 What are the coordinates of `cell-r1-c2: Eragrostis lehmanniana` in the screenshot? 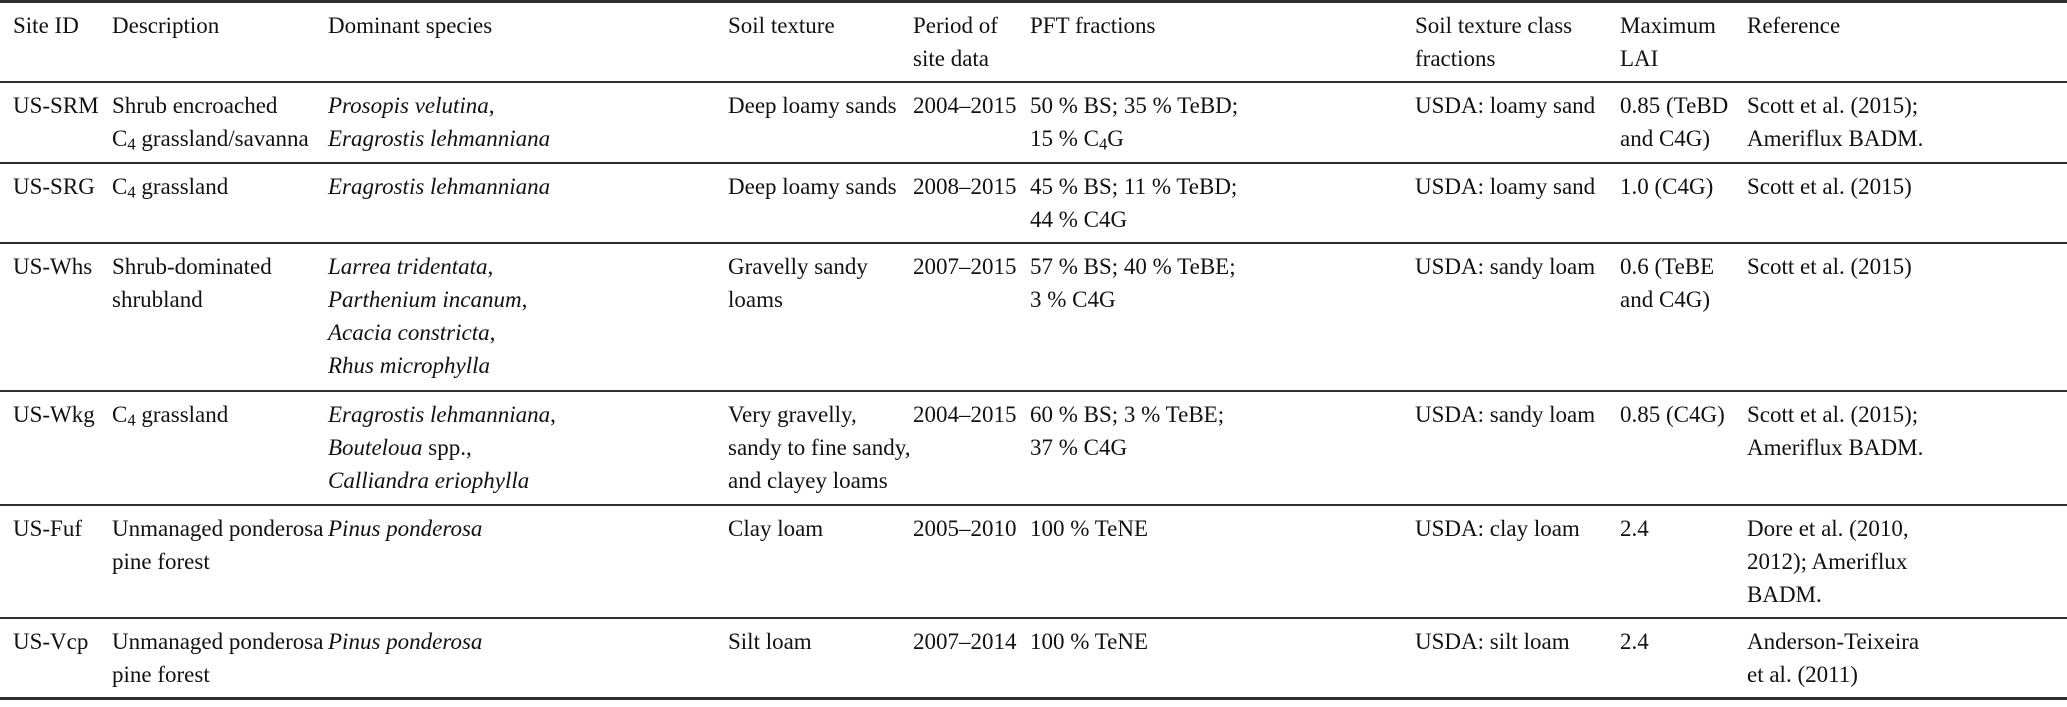 It's located at (528, 186).